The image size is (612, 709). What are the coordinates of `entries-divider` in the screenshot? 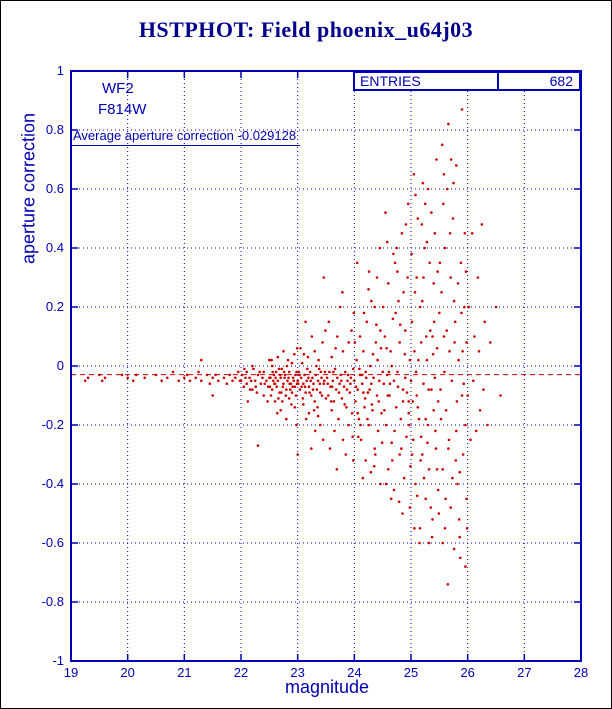 It's located at (498, 81).